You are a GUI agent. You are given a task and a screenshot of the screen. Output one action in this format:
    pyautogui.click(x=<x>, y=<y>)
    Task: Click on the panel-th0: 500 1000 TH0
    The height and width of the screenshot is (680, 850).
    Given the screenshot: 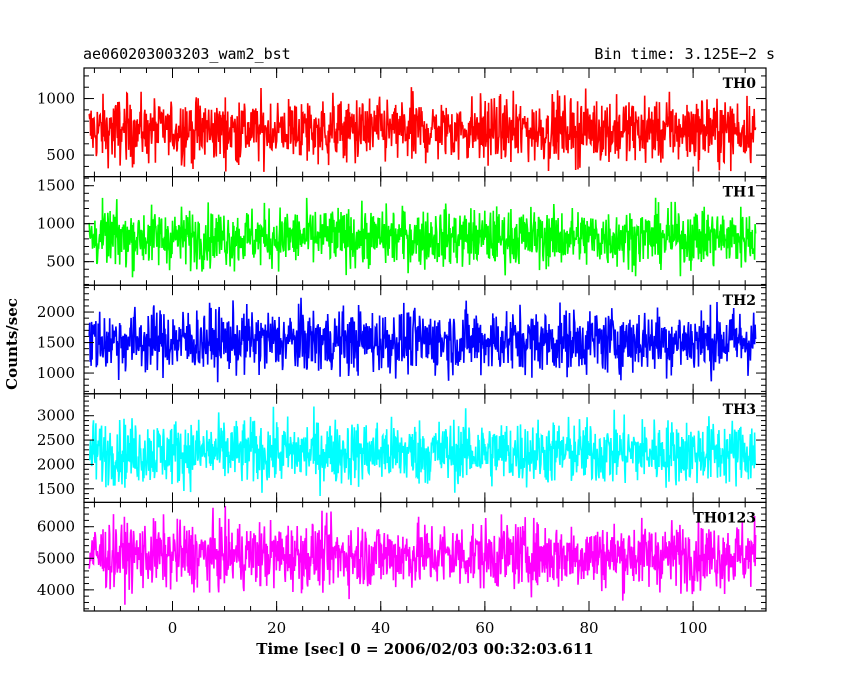 What is the action you would take?
    pyautogui.click(x=402, y=122)
    